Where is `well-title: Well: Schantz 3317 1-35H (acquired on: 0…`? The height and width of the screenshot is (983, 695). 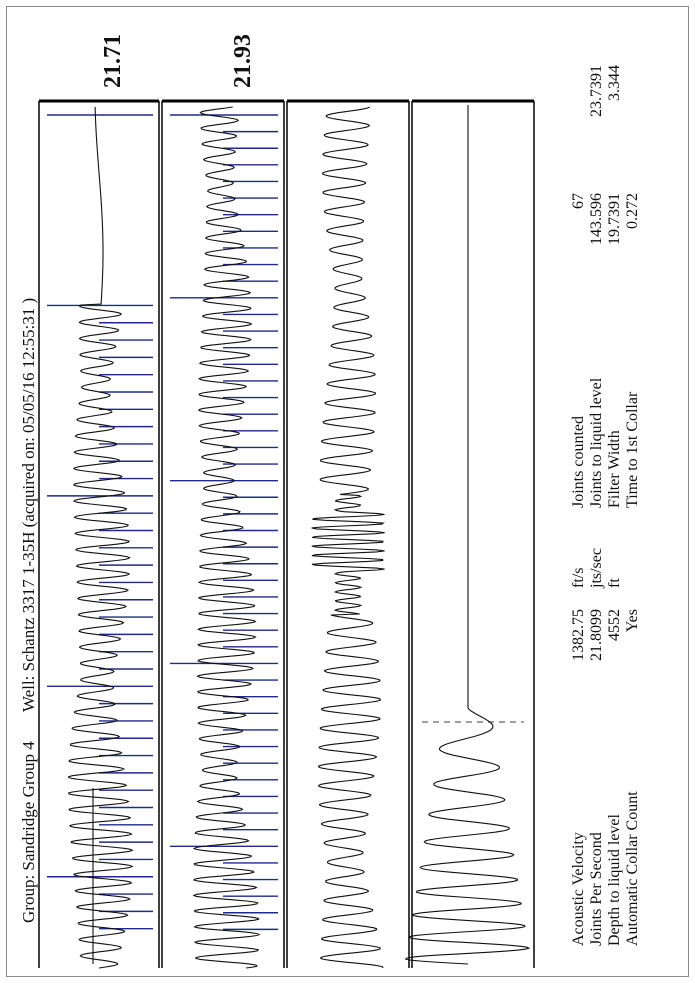 well-title: Well: Schantz 3317 1-35H (acquired on: 0… is located at coordinates (28, 505).